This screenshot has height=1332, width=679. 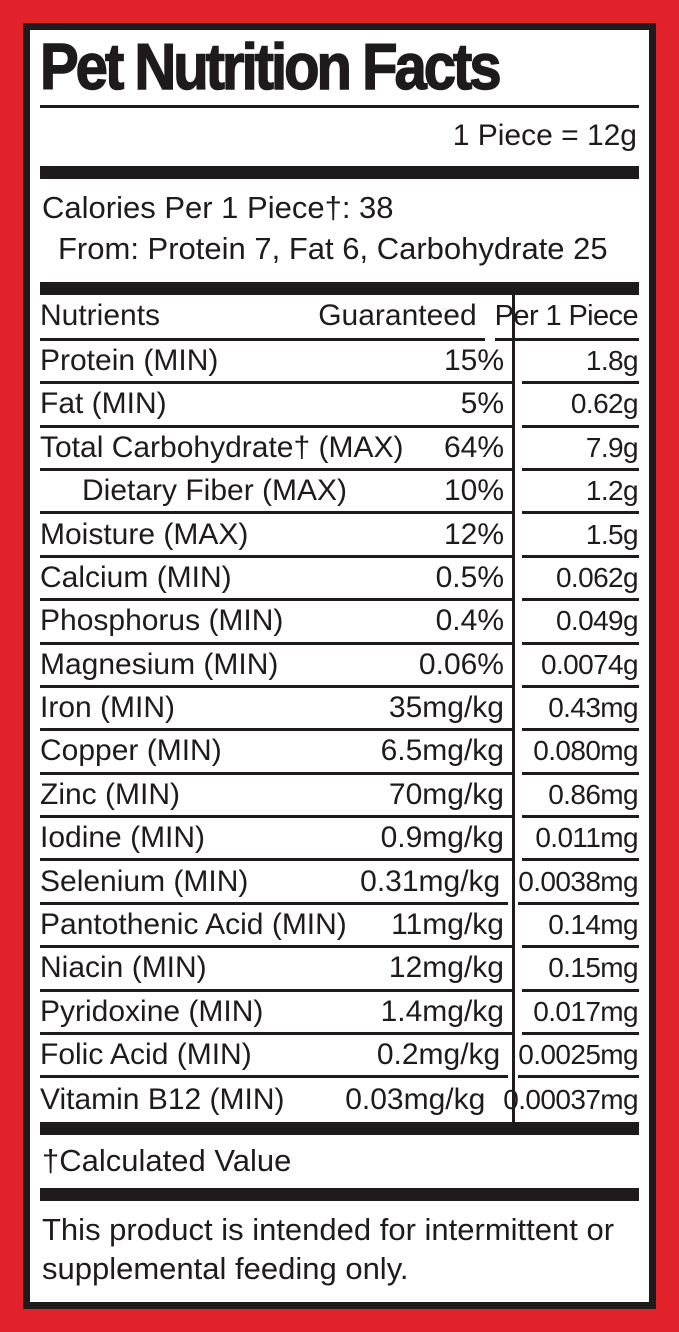 I want to click on nutrient-name: Folic Acid (MIN), so click(x=146, y=1055).